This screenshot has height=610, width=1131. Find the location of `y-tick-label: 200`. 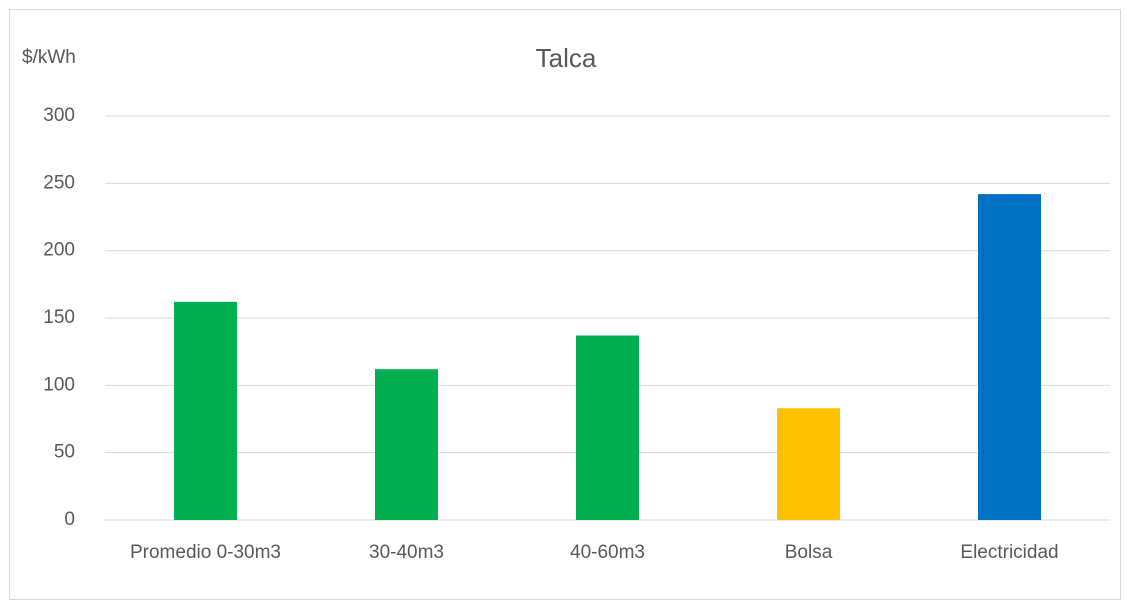

y-tick-label: 200 is located at coordinates (59, 250).